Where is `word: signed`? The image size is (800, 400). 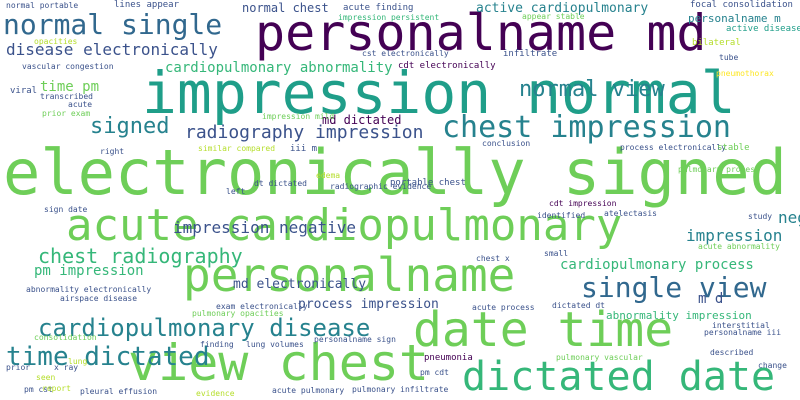
word: signed is located at coordinates (130, 126).